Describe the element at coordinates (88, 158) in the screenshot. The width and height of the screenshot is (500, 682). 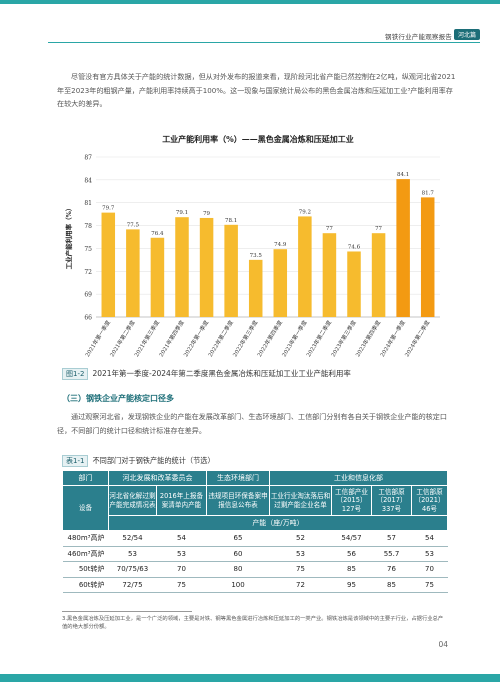
I see `y-tick-label: 87` at that location.